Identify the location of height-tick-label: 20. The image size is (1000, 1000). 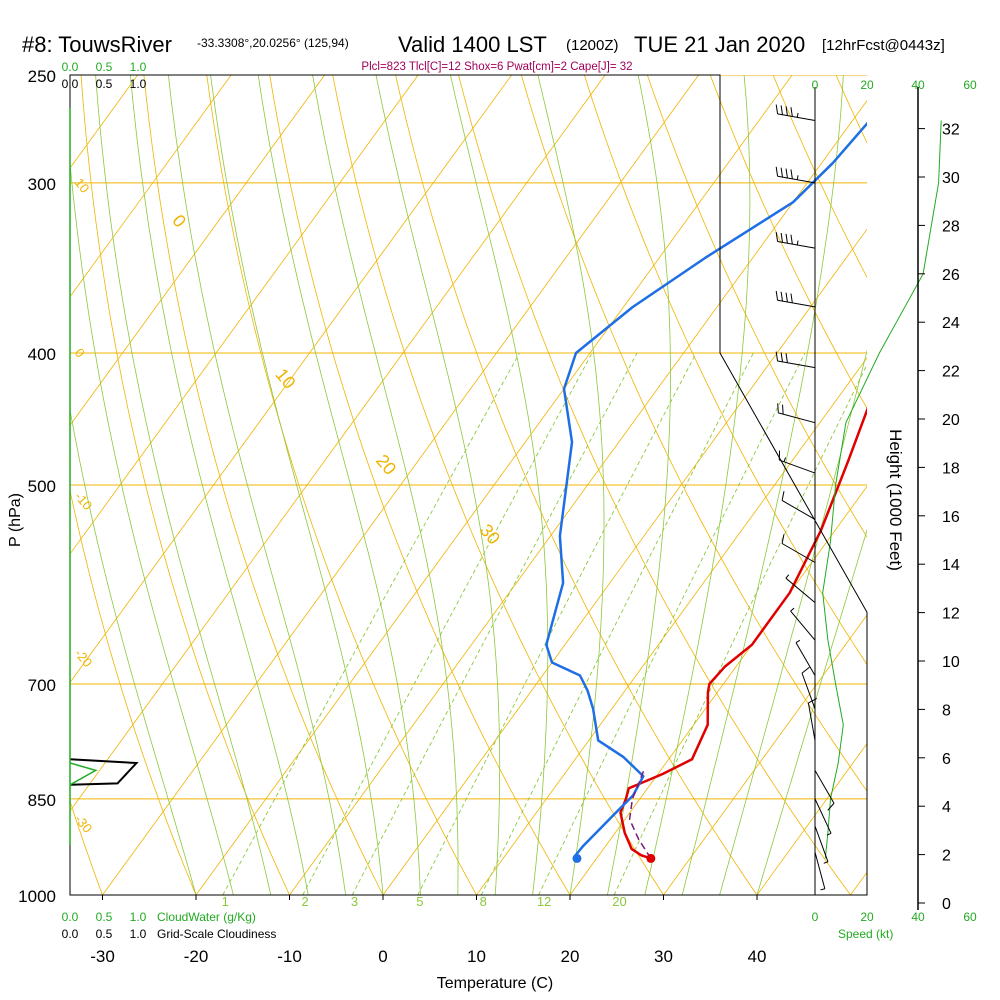
(951, 420).